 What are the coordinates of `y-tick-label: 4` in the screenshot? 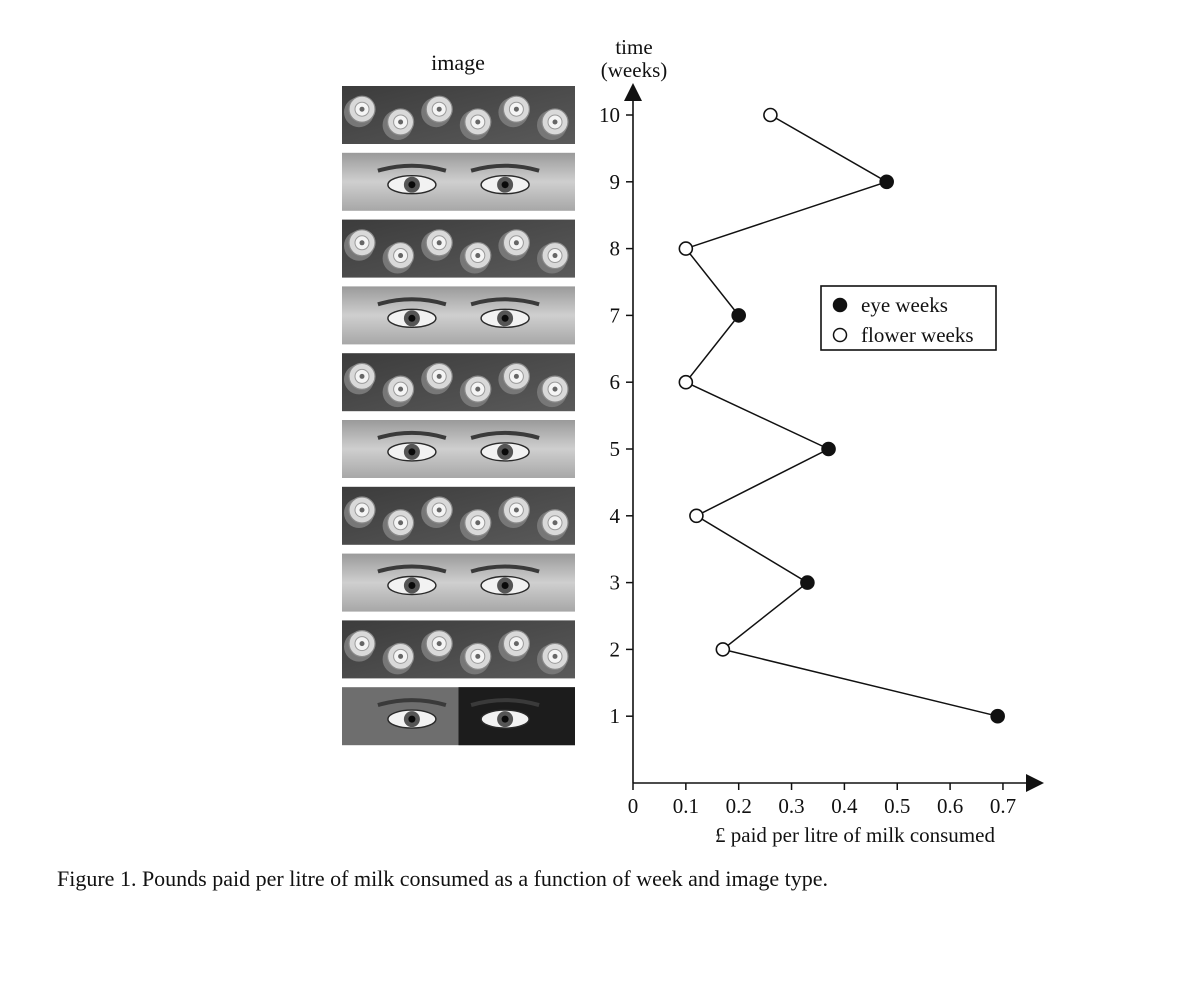 It's located at (615, 516).